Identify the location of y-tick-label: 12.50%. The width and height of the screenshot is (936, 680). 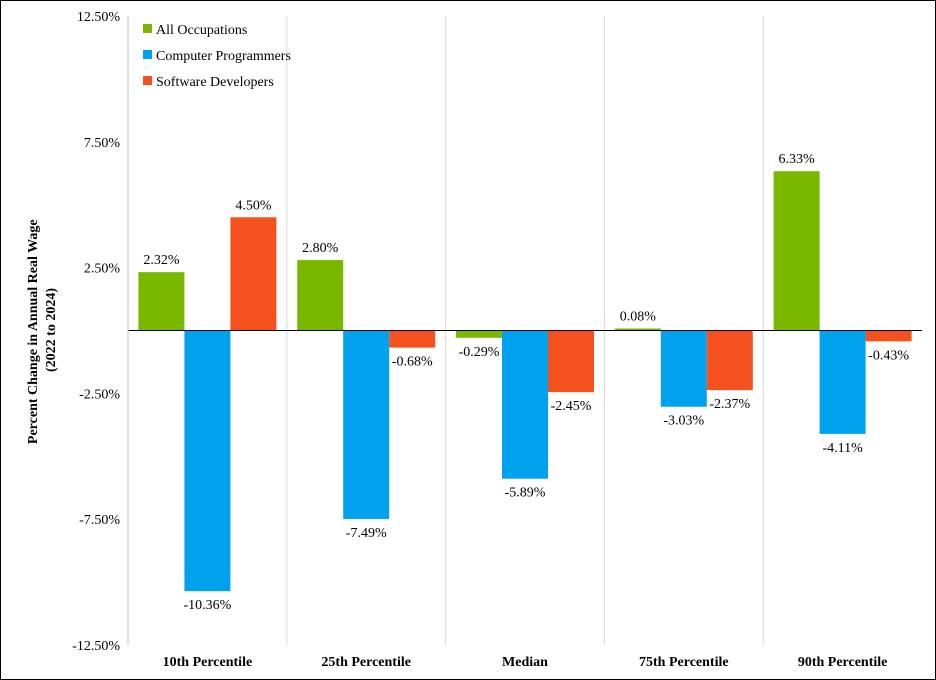
(99, 17).